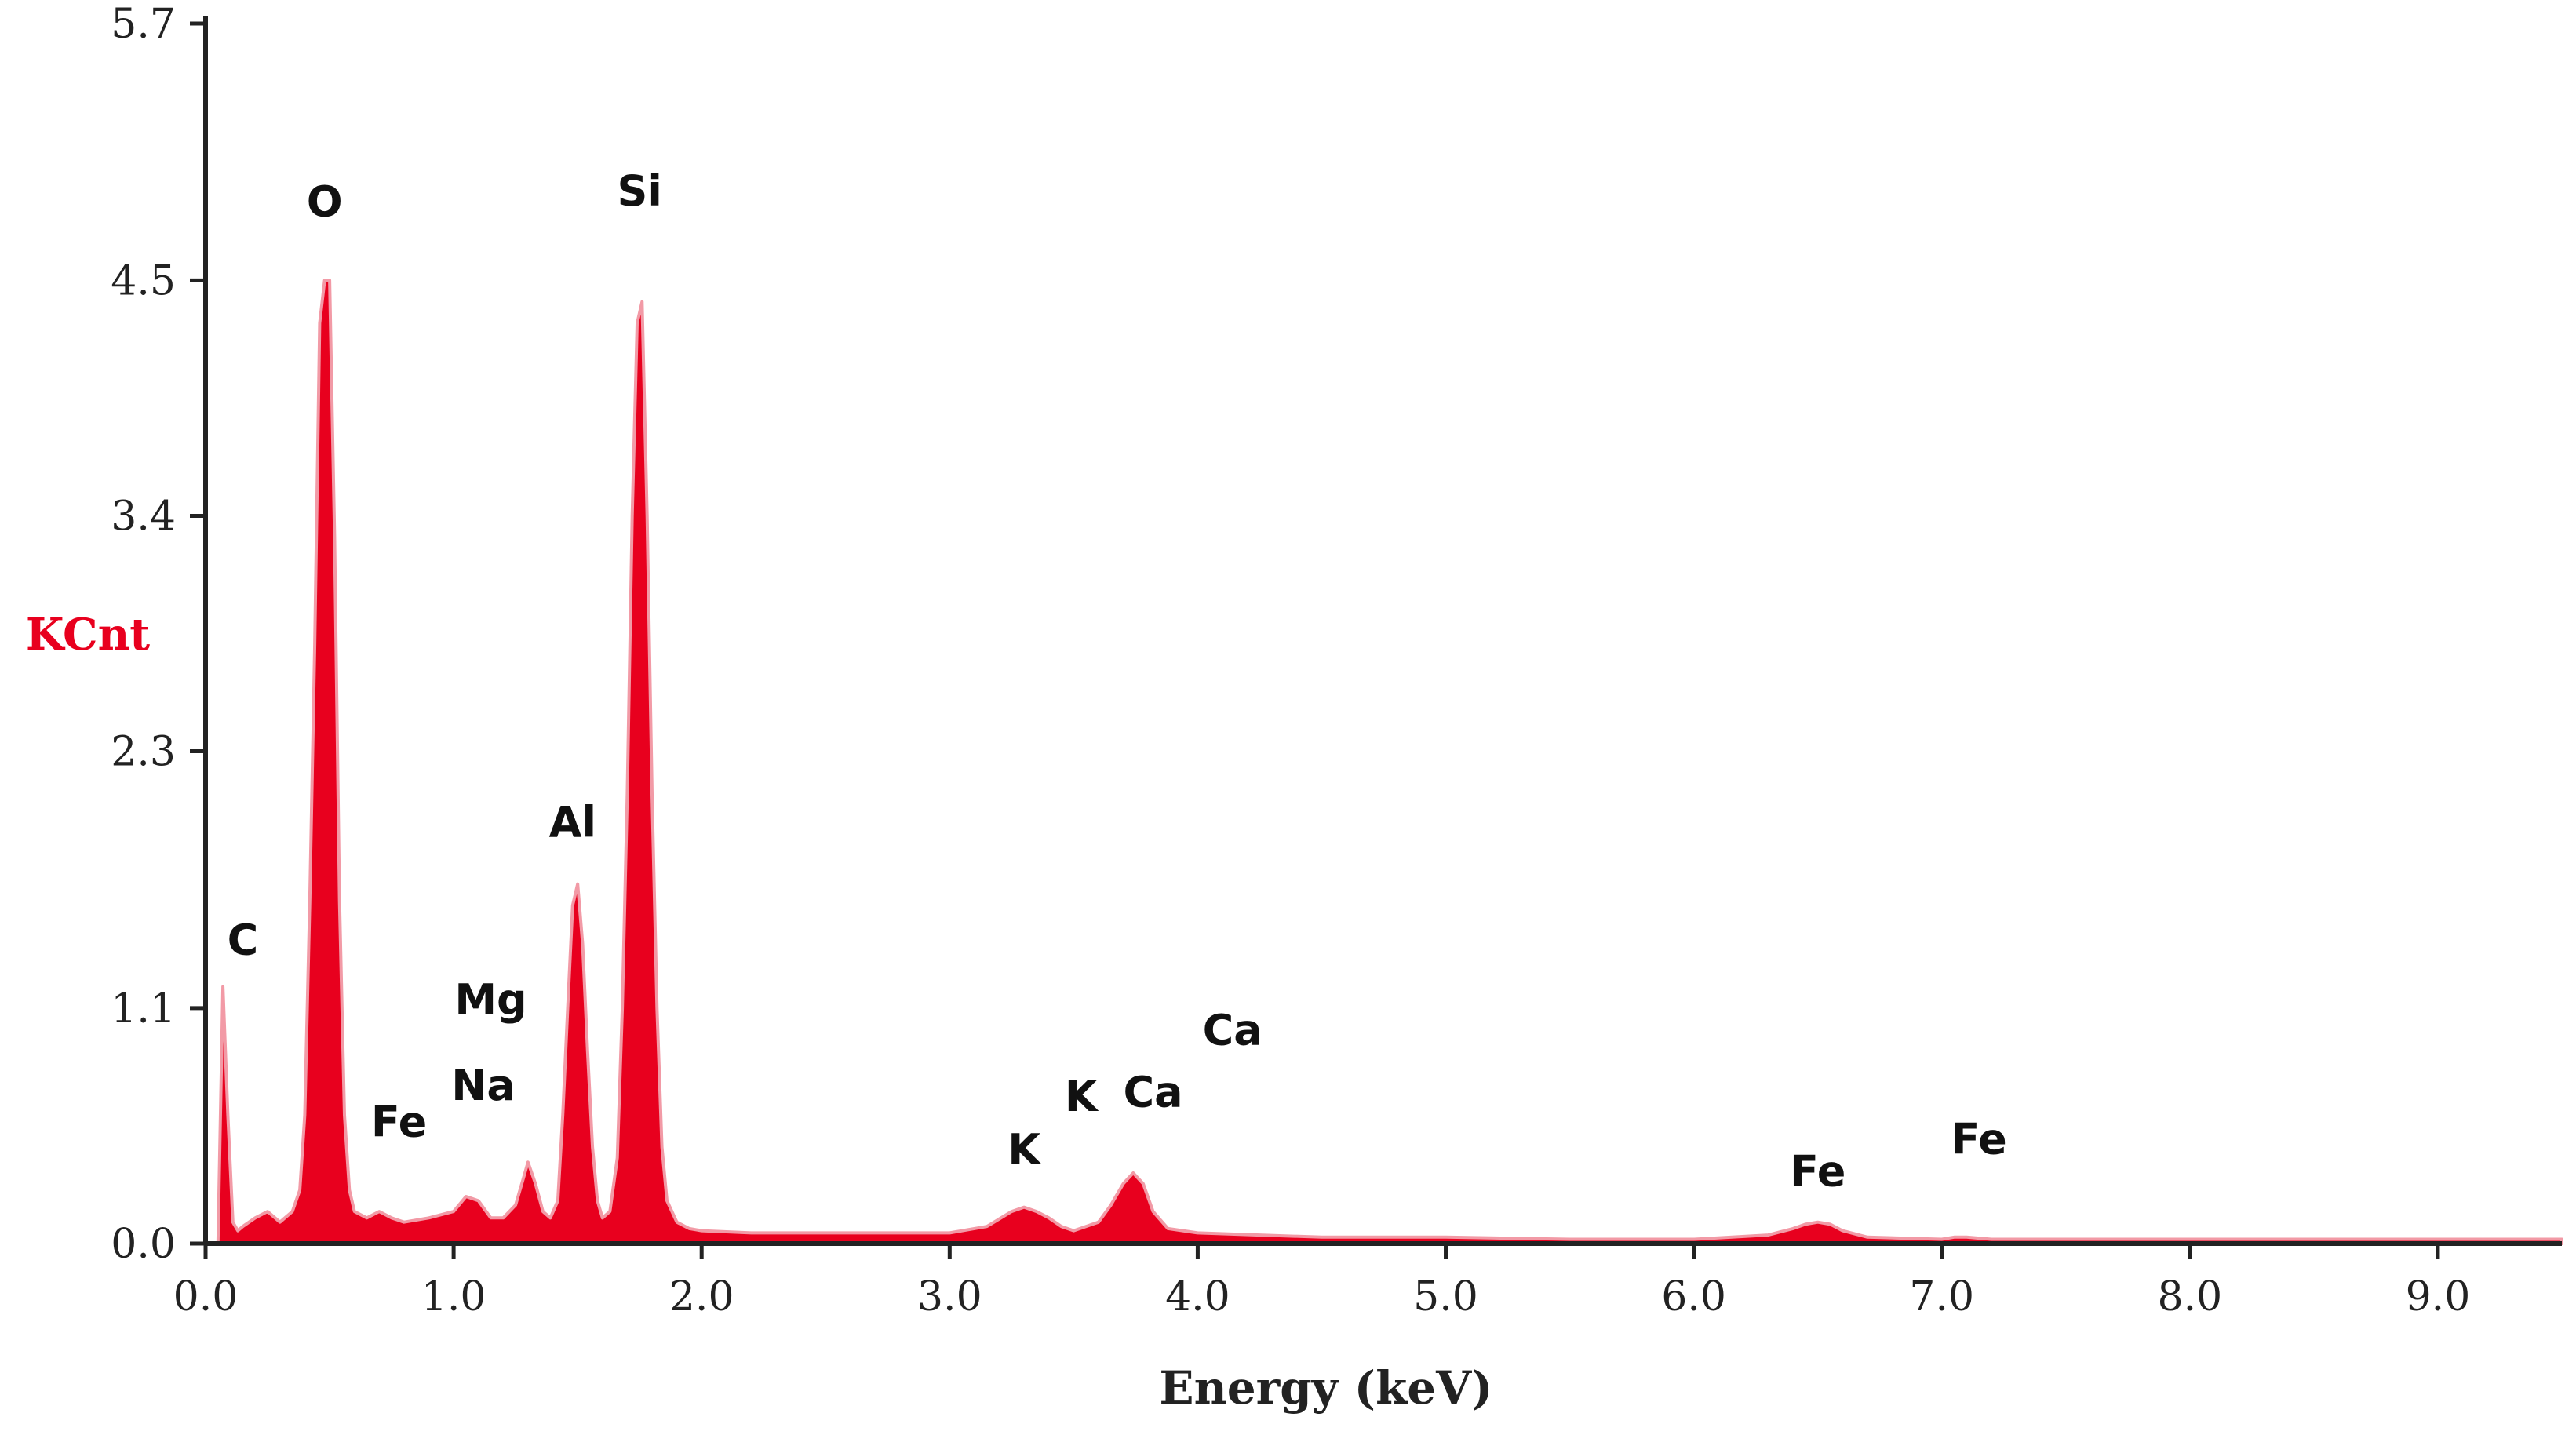 This screenshot has height=1435, width=2576. What do you see at coordinates (701, 1296) in the screenshot?
I see `x-tick-label: 2.0` at bounding box center [701, 1296].